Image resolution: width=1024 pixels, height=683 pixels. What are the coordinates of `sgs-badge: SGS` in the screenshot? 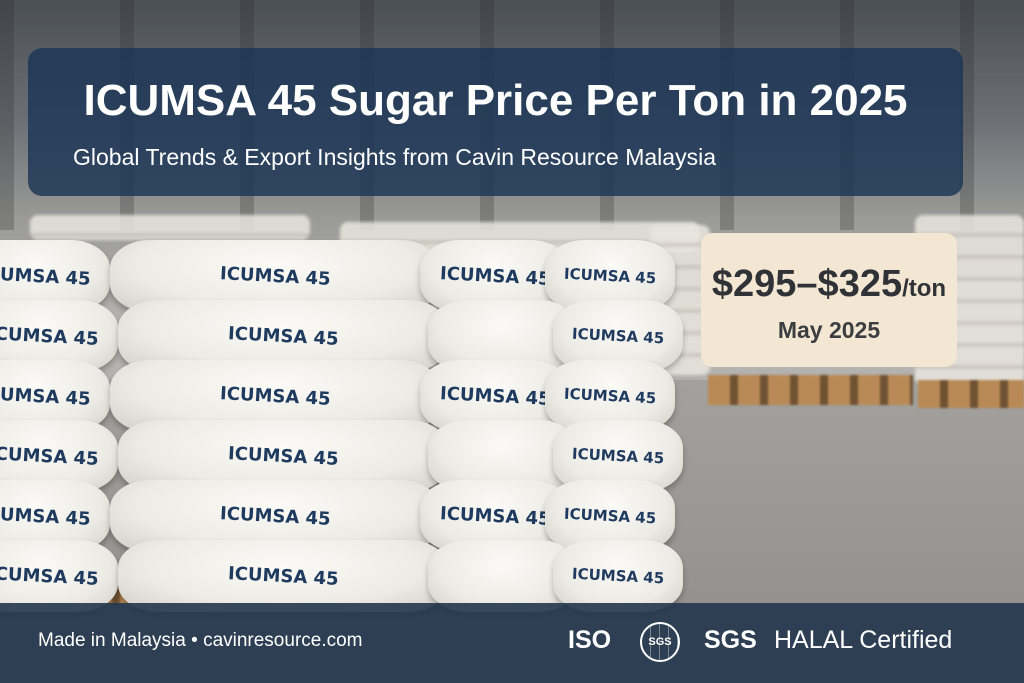 It's located at (730, 640).